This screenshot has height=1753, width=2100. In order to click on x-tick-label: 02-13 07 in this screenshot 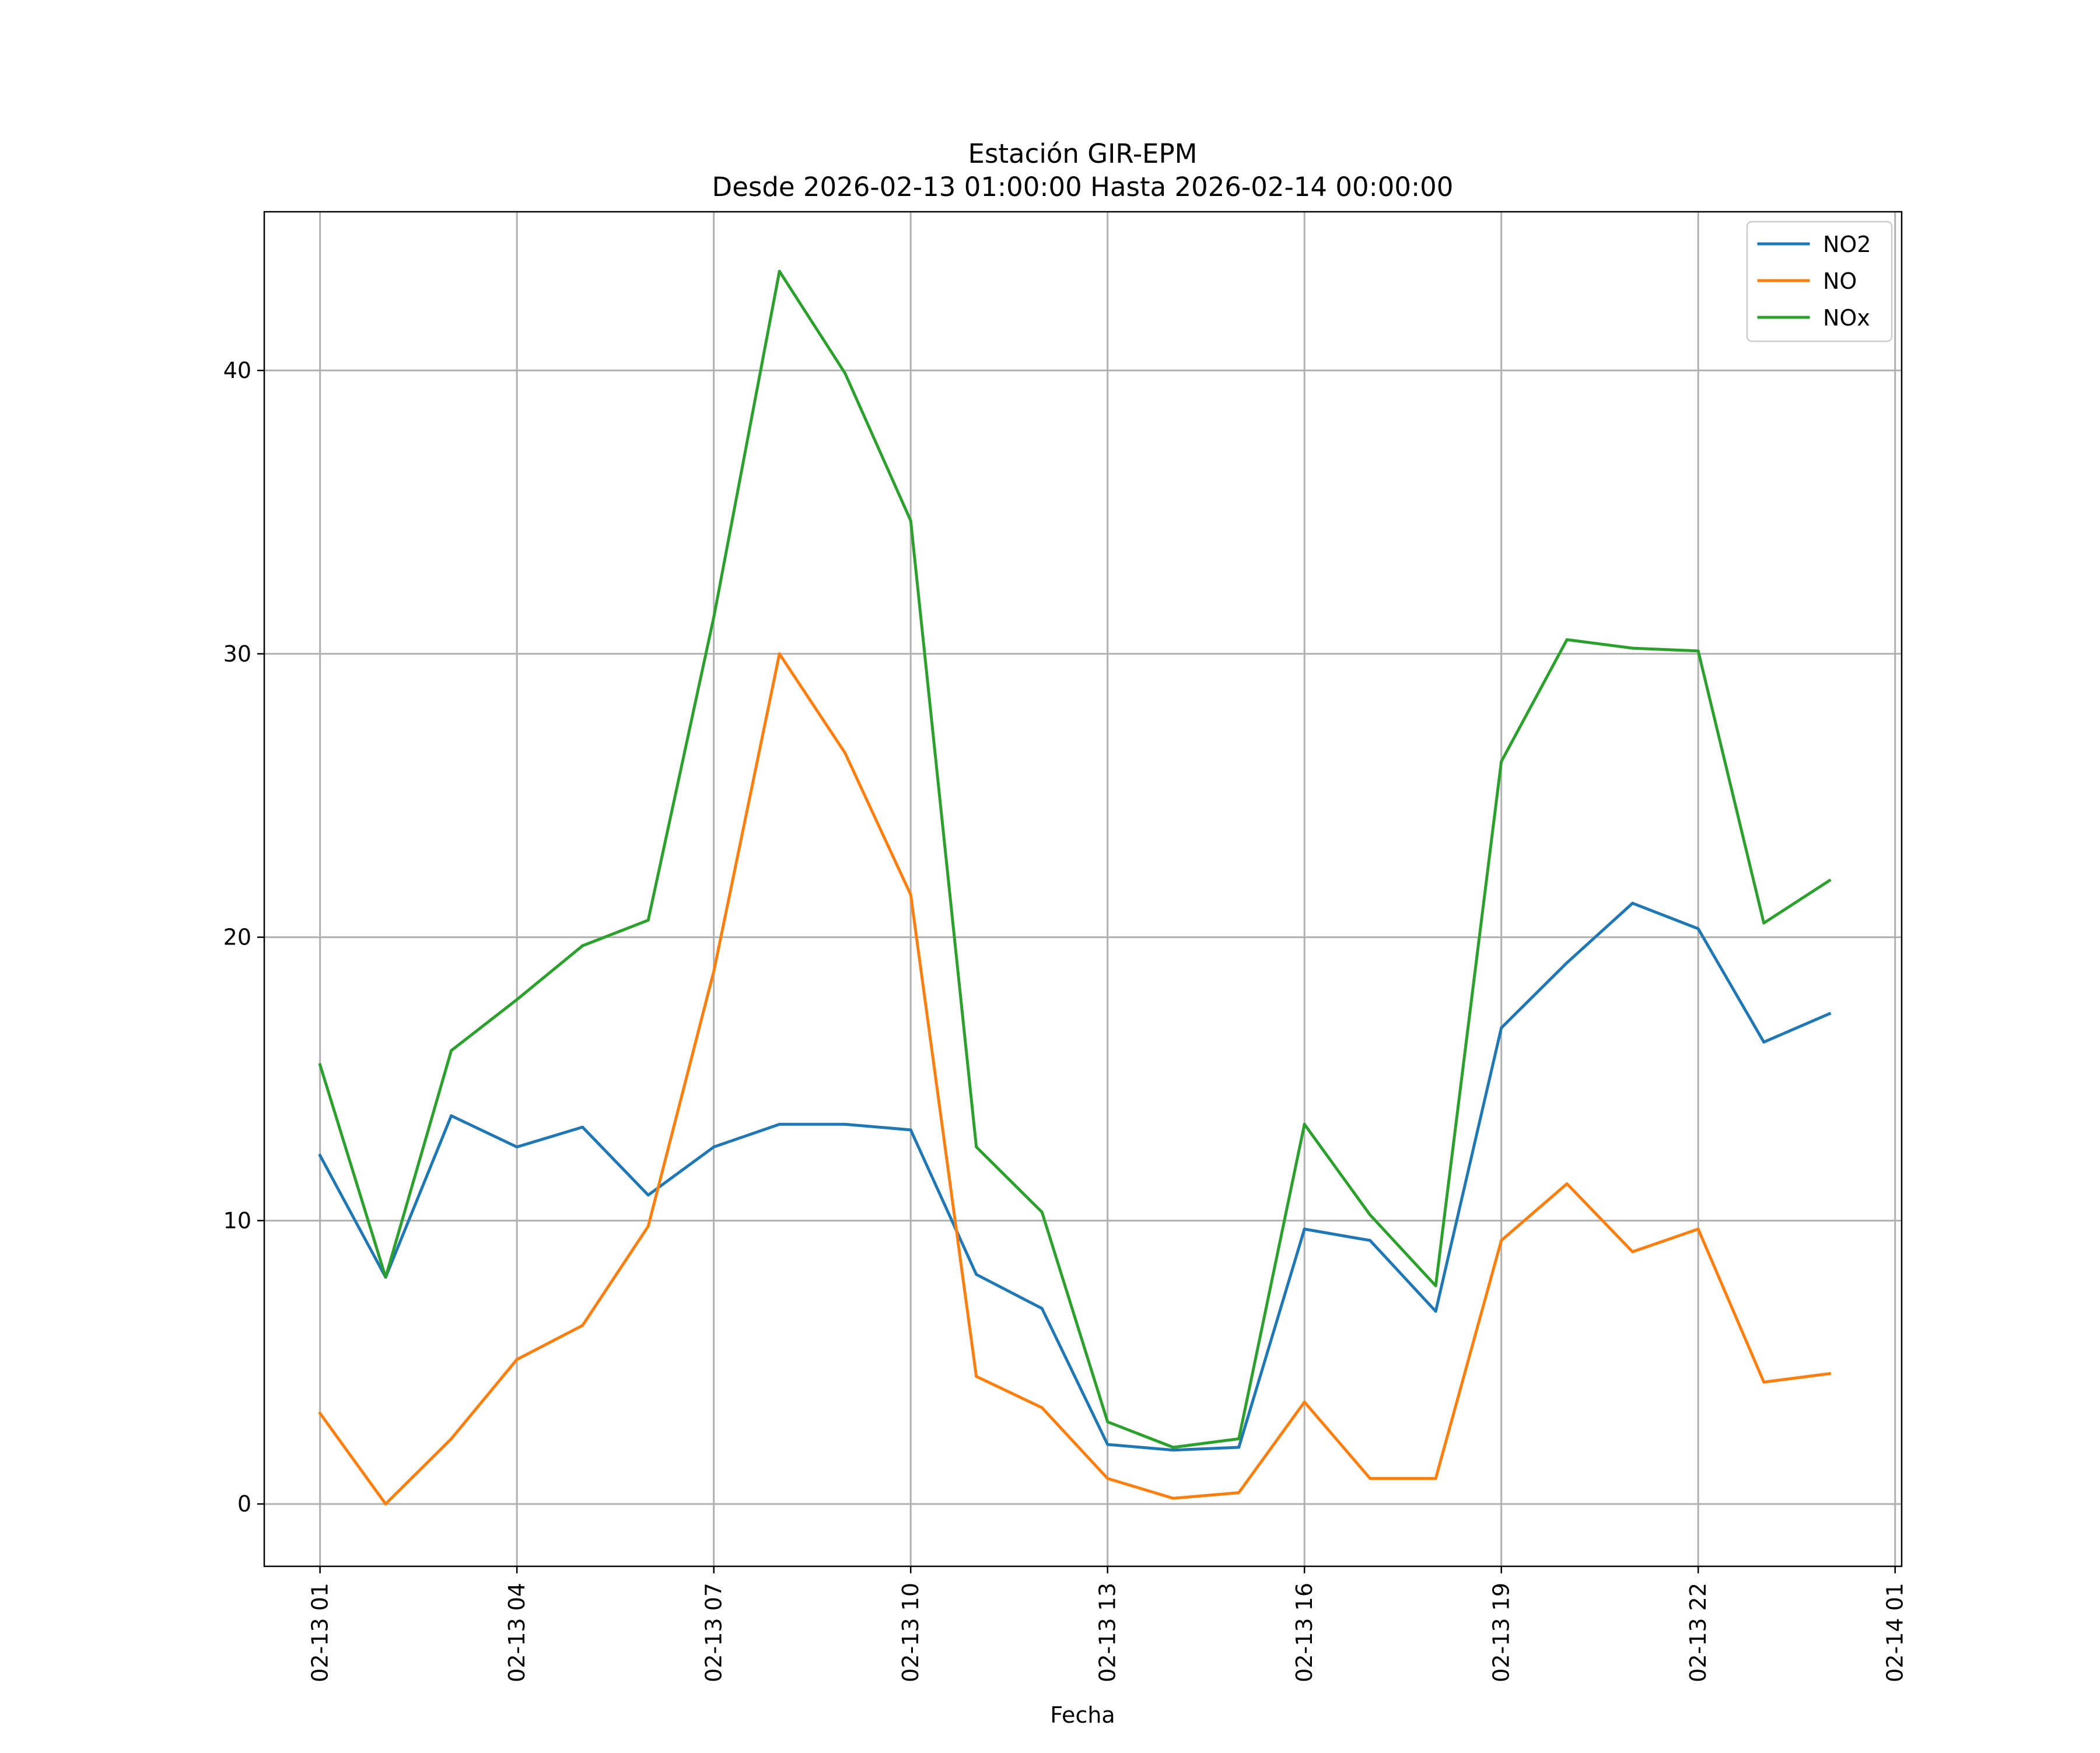, I will do `click(714, 1632)`.